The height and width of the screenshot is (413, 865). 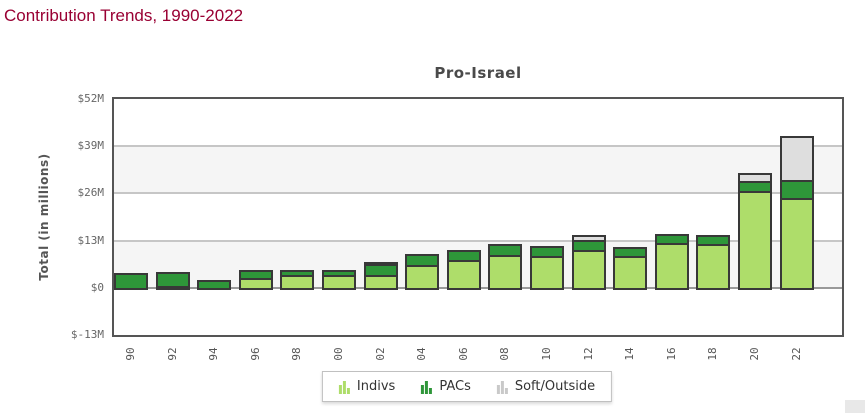 I want to click on y-axis-title: Total (in millions), so click(x=44, y=217).